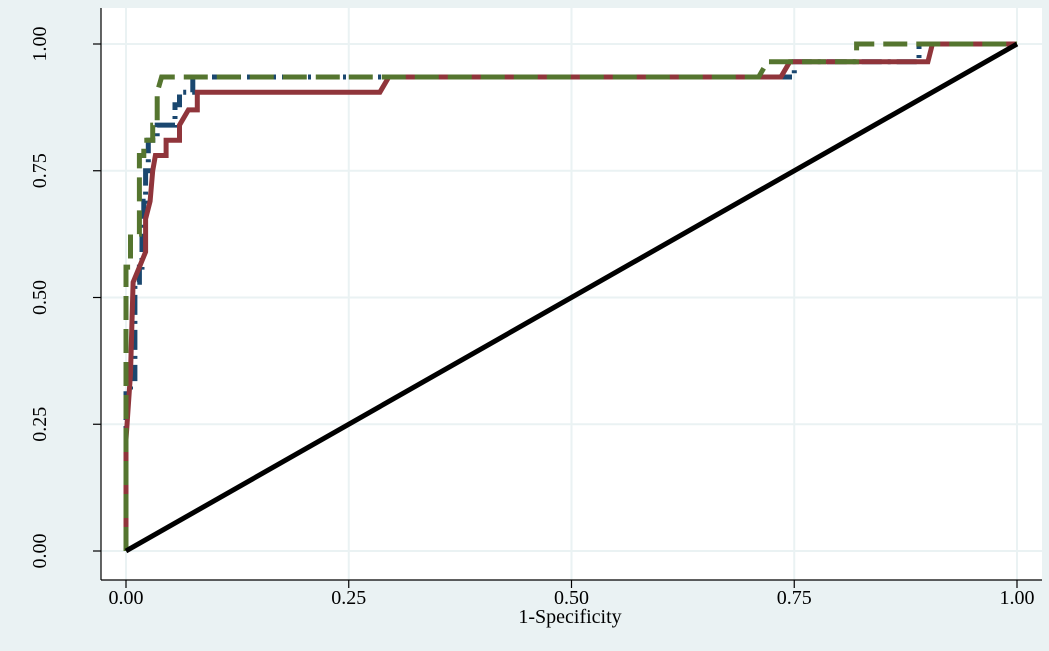 The height and width of the screenshot is (651, 1049). What do you see at coordinates (40, 551) in the screenshot?
I see `y-tick-label: 0.00` at bounding box center [40, 551].